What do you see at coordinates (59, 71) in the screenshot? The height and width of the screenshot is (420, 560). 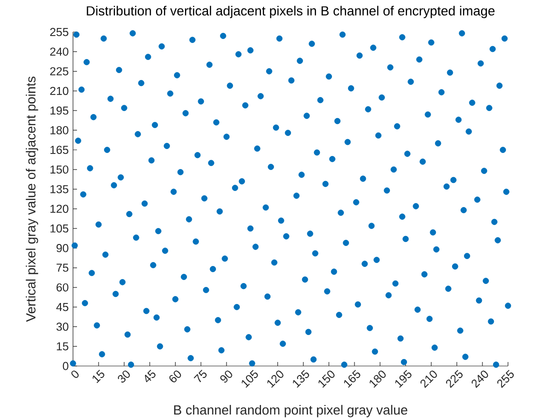 I see `y-tick-label: 225` at bounding box center [59, 71].